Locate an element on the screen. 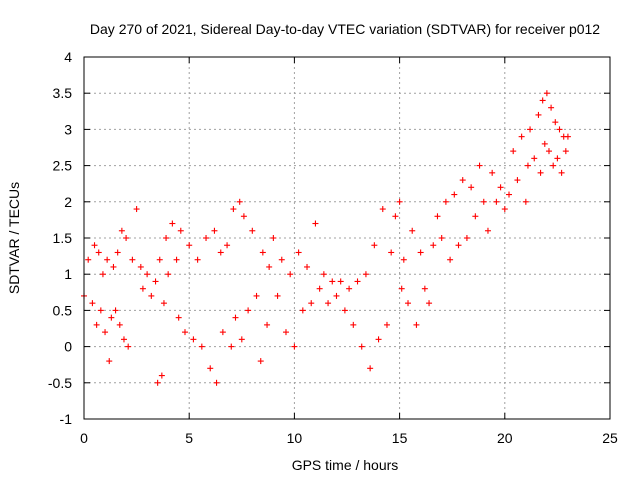  y-tick-label: 2 is located at coordinates (68, 202).